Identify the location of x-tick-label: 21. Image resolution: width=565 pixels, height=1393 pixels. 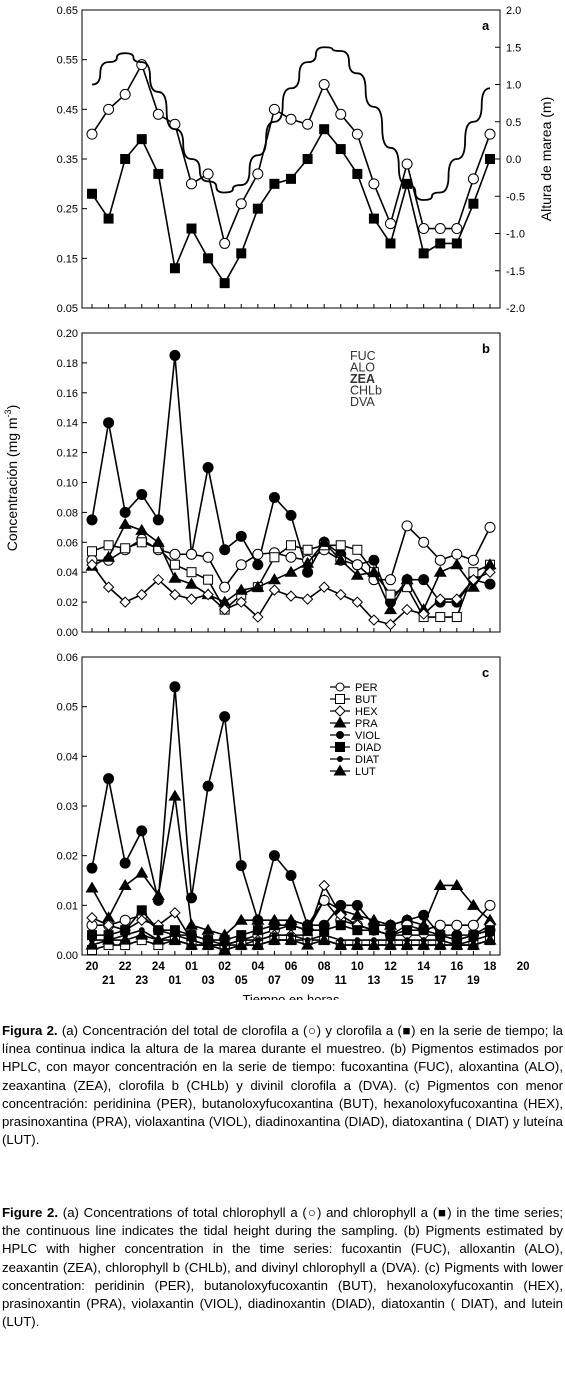
(108, 981).